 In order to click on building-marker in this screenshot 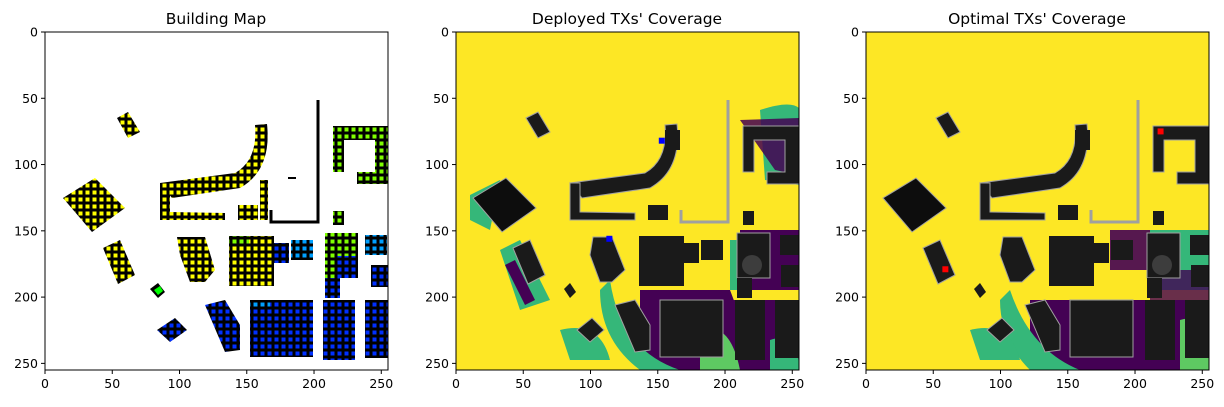, I will do `click(158, 290)`.